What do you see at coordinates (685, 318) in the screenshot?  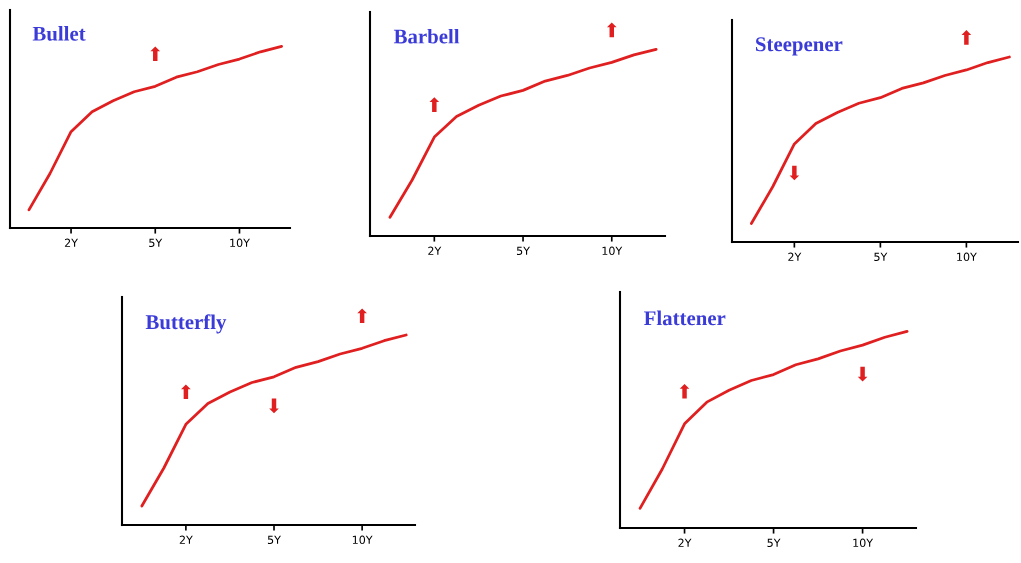 I see `chart-title: Flattener` at bounding box center [685, 318].